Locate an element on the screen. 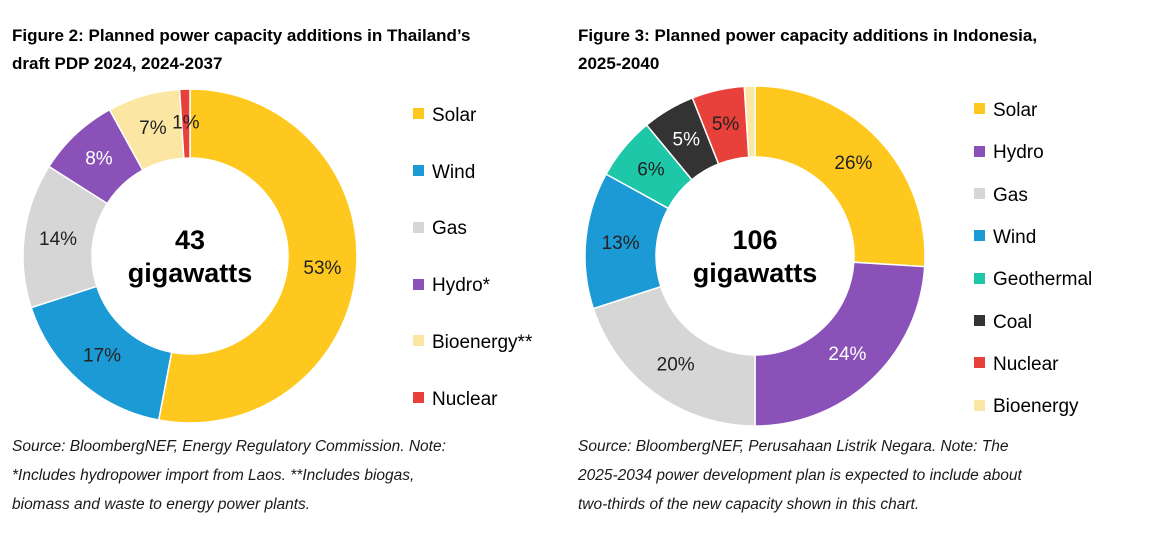 The width and height of the screenshot is (1162, 533). data-label-gas: 14% is located at coordinates (58, 239).